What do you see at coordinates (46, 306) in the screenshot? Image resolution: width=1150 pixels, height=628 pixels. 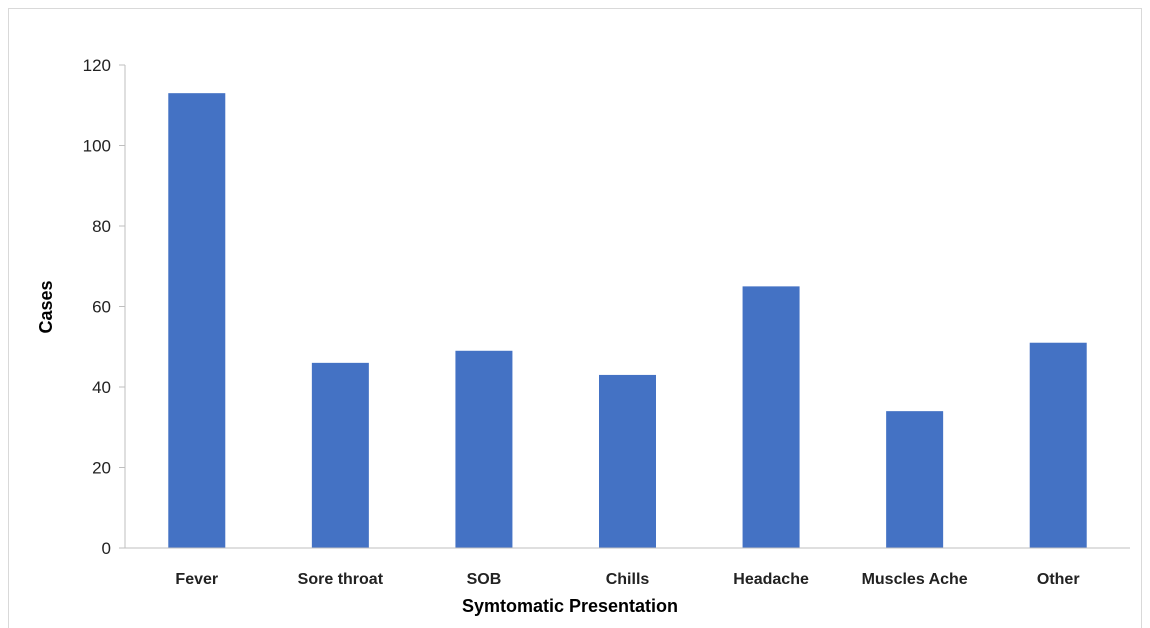 I see `y-axis-title: Cases` at bounding box center [46, 306].